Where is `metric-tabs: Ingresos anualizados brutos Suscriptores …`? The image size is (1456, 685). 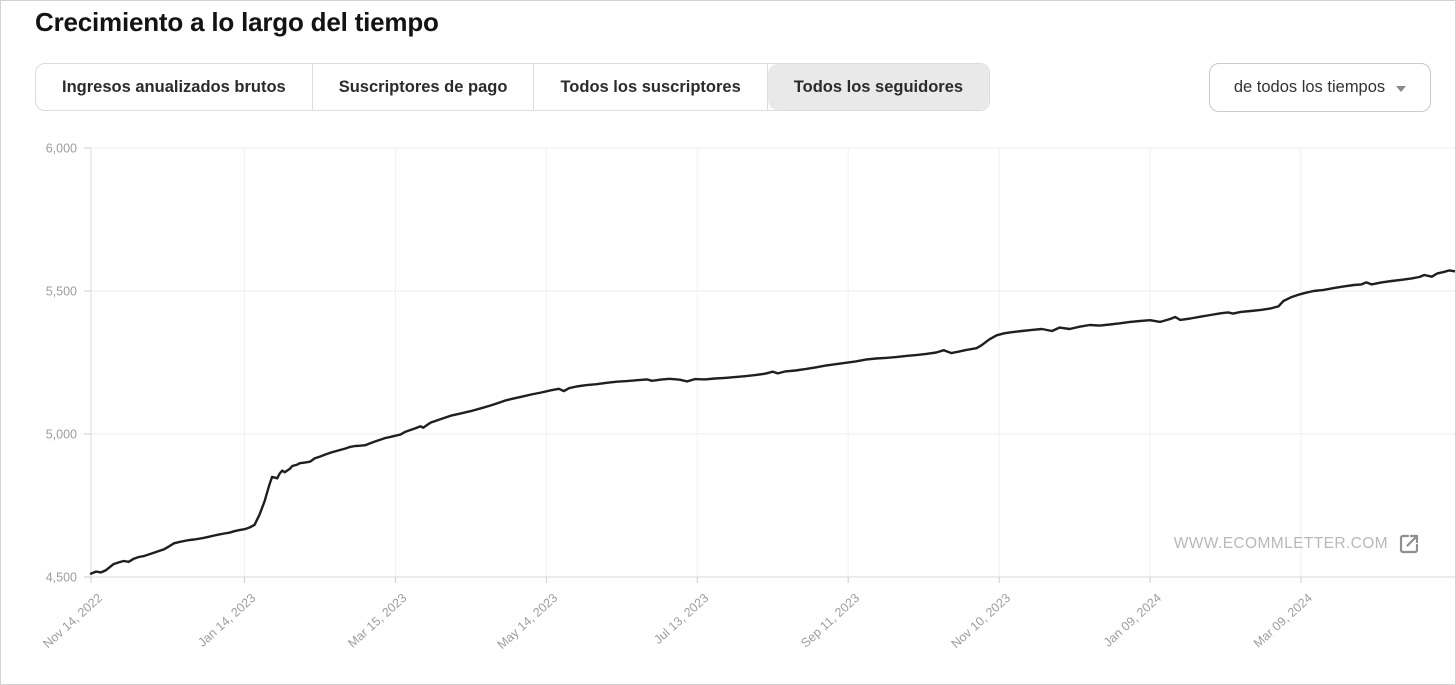
metric-tabs: Ingresos anualizados brutos Suscriptores … is located at coordinates (513, 87).